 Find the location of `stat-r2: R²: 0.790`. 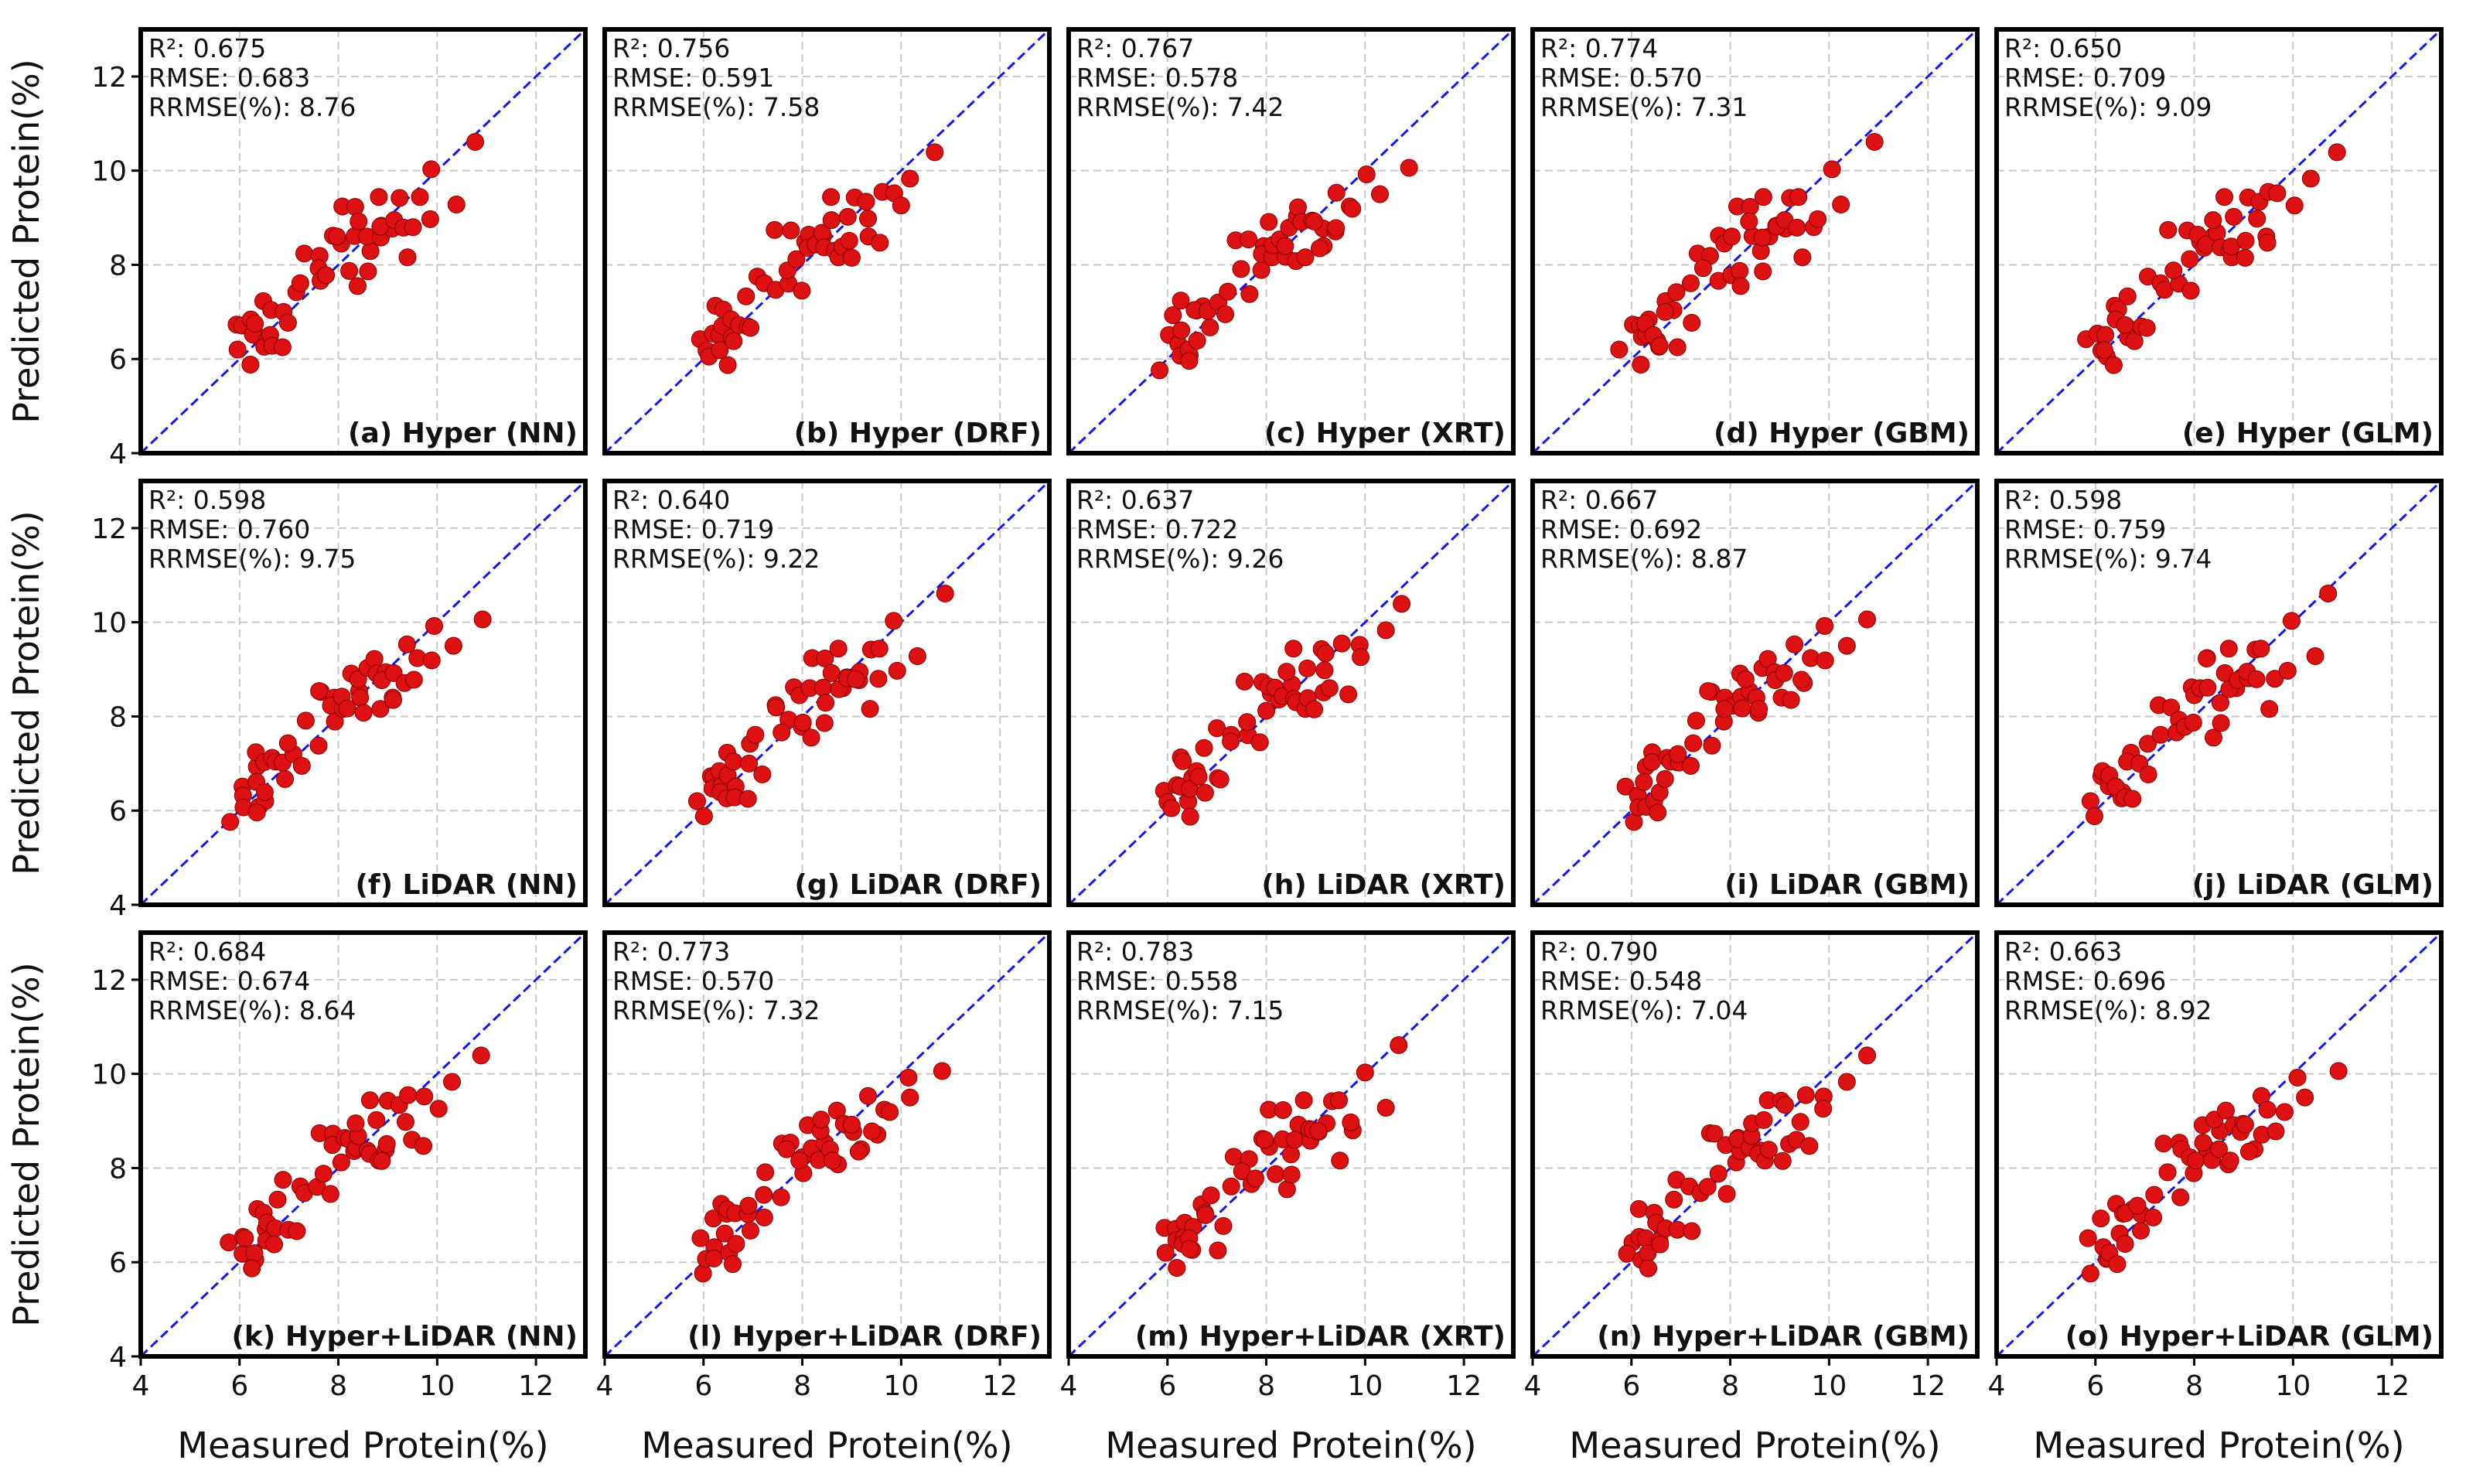

stat-r2: R²: 0.790 is located at coordinates (1599, 951).